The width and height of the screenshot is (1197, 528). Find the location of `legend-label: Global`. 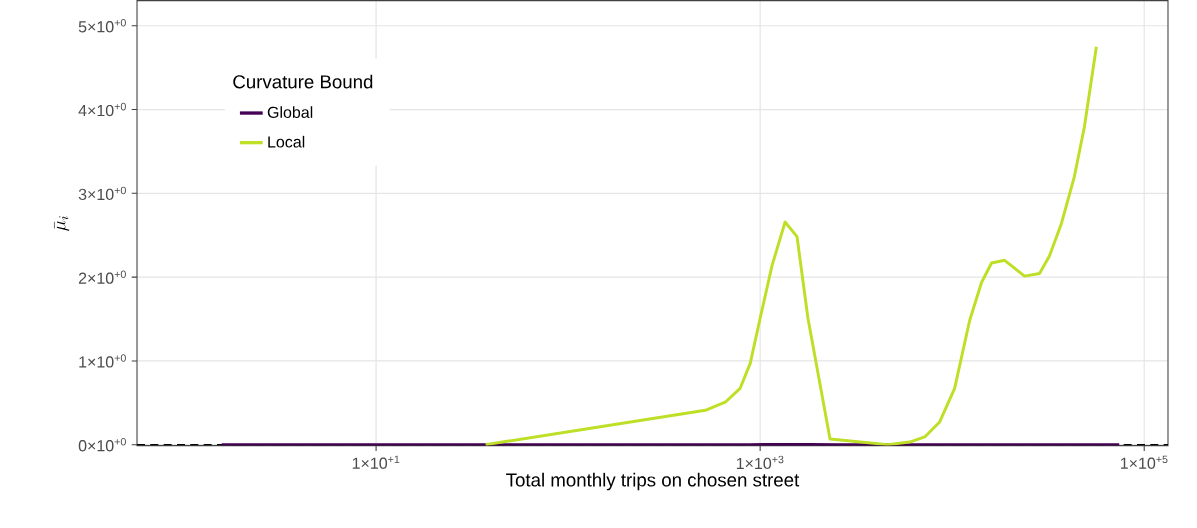

legend-label: Global is located at coordinates (290, 112).